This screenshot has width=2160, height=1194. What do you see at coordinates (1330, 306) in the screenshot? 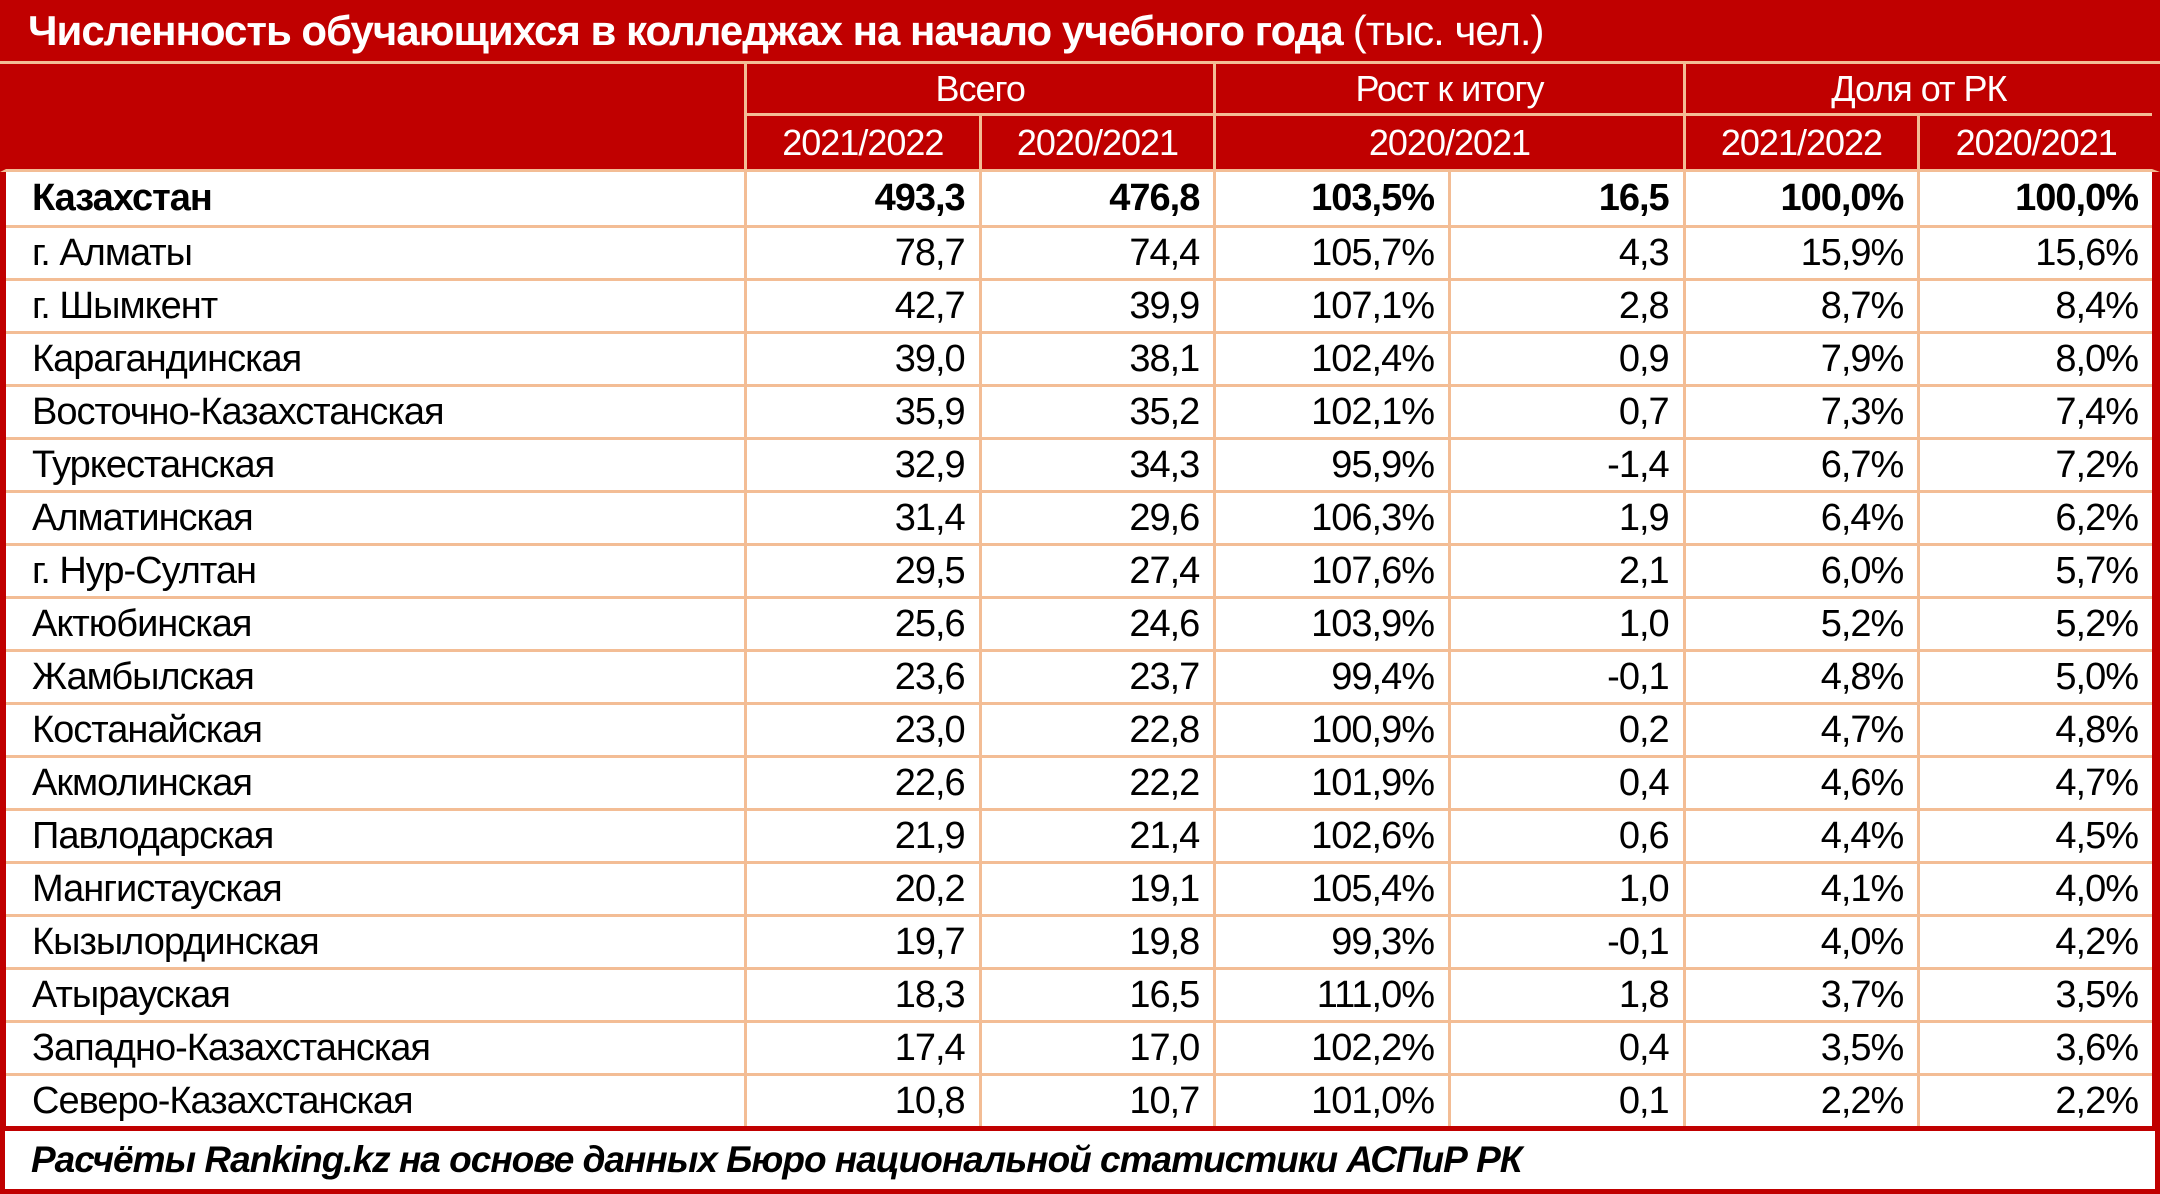
I see `value-cell: 107,1%` at bounding box center [1330, 306].